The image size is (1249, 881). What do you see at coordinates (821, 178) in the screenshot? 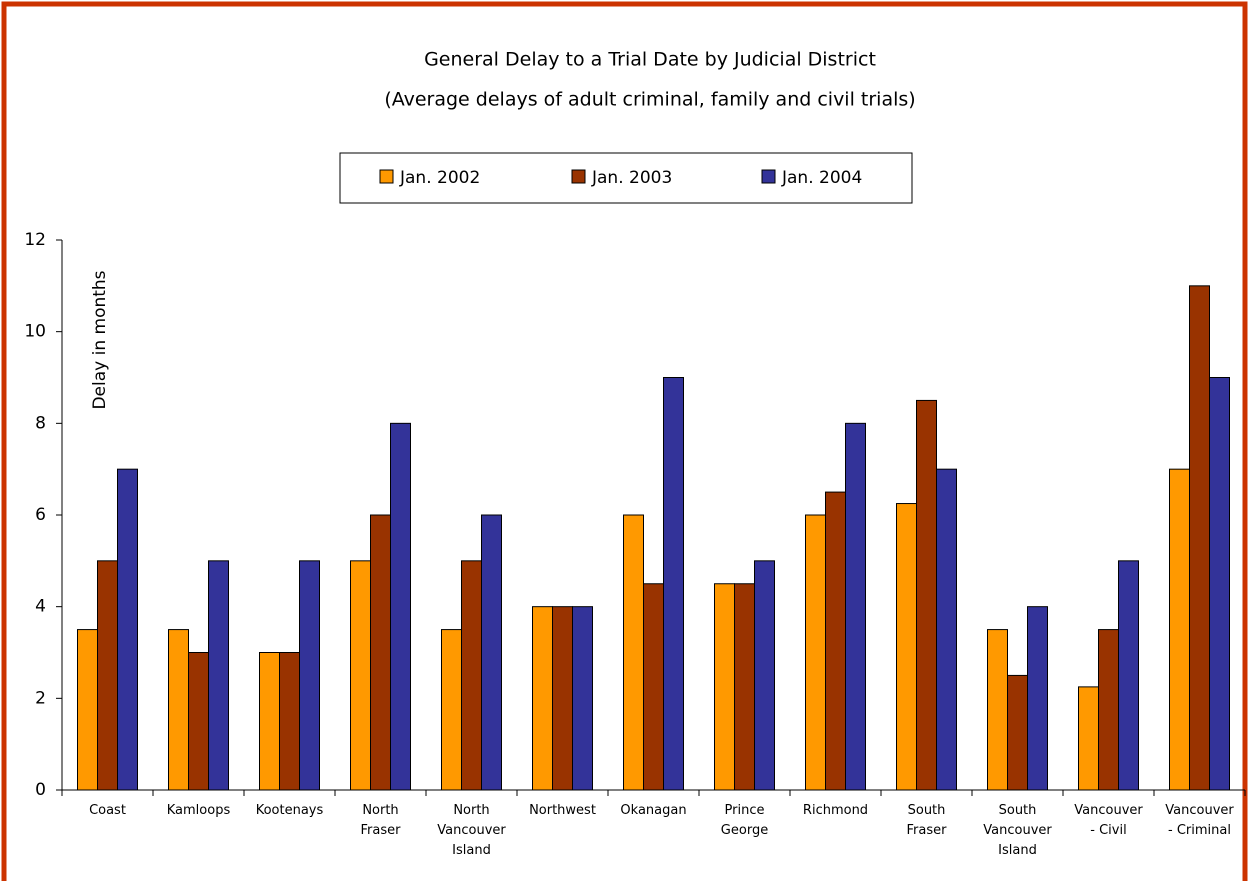
I see `legend-label: Jan. 2004` at bounding box center [821, 178].